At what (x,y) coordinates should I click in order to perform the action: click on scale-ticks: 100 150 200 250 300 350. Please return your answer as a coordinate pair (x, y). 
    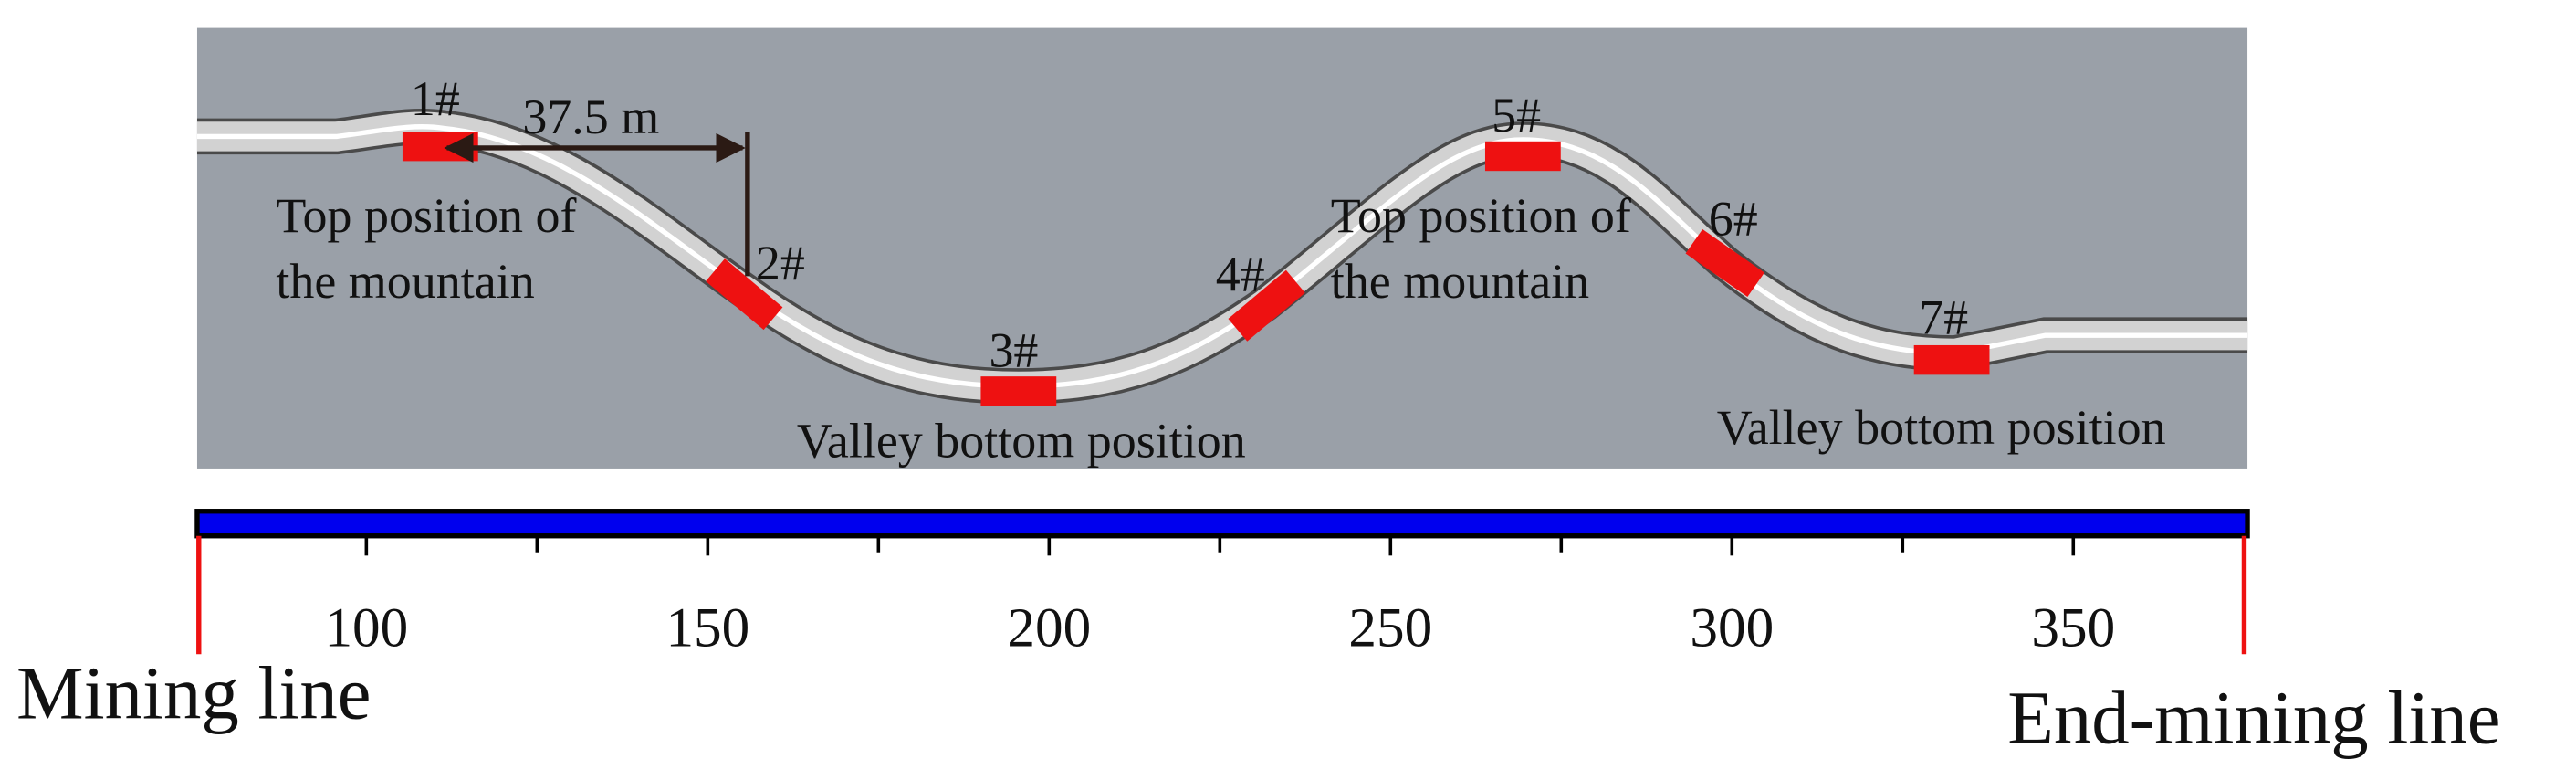
    Looking at the image, I should click on (1285, 597).